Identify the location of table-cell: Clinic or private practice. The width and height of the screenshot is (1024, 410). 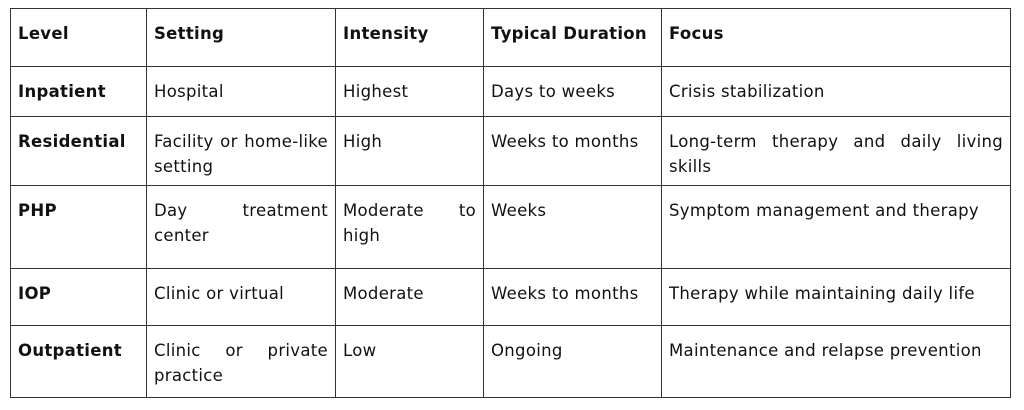
(241, 361).